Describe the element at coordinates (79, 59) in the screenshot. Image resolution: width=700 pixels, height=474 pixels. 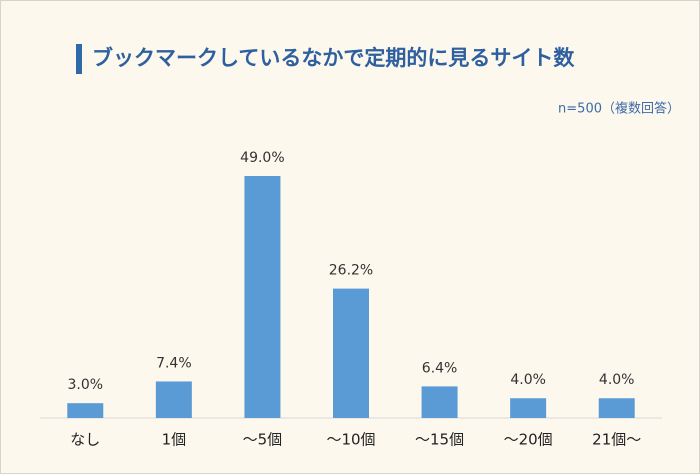
I see `title-marker` at that location.